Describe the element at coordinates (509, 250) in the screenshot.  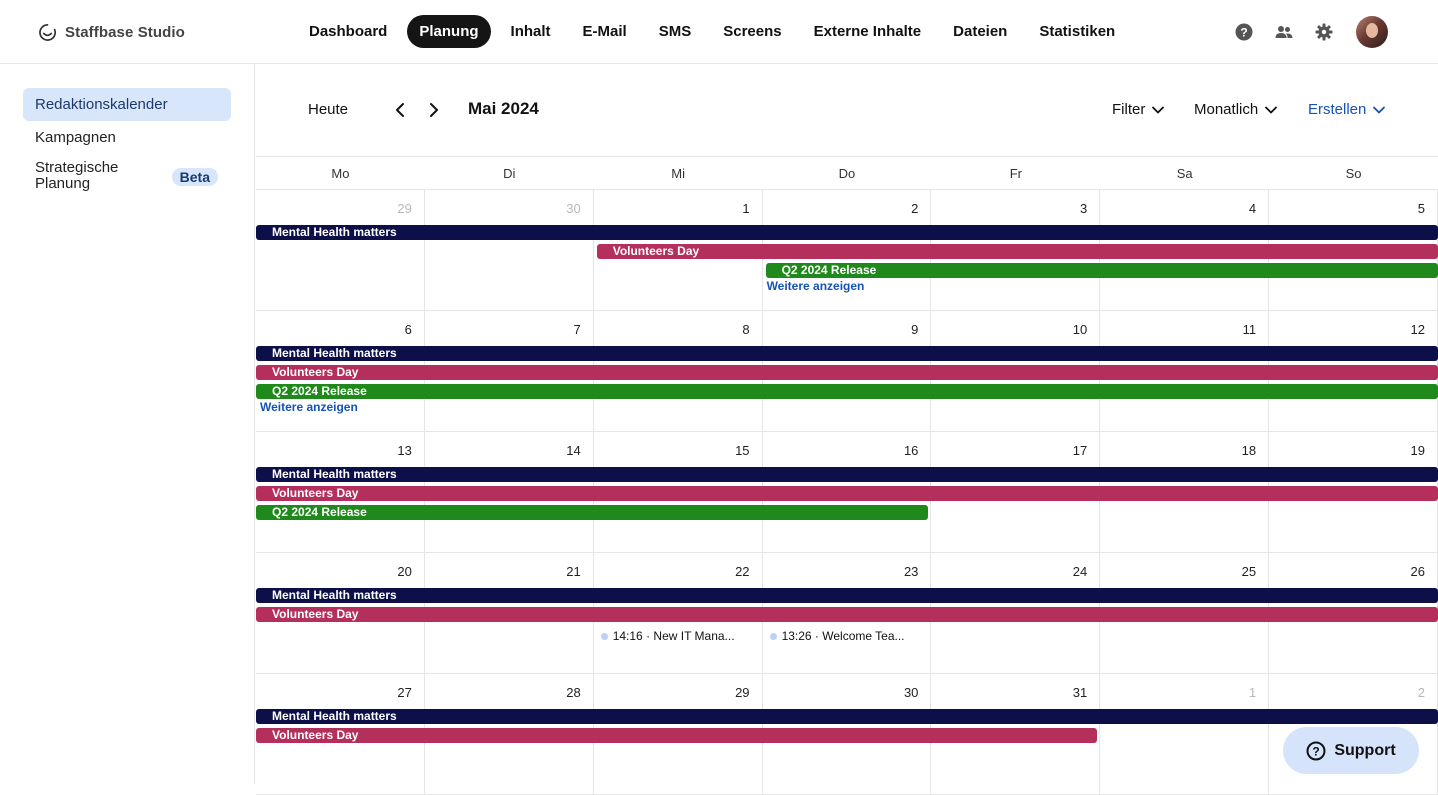
I see `day-cell: 30` at that location.